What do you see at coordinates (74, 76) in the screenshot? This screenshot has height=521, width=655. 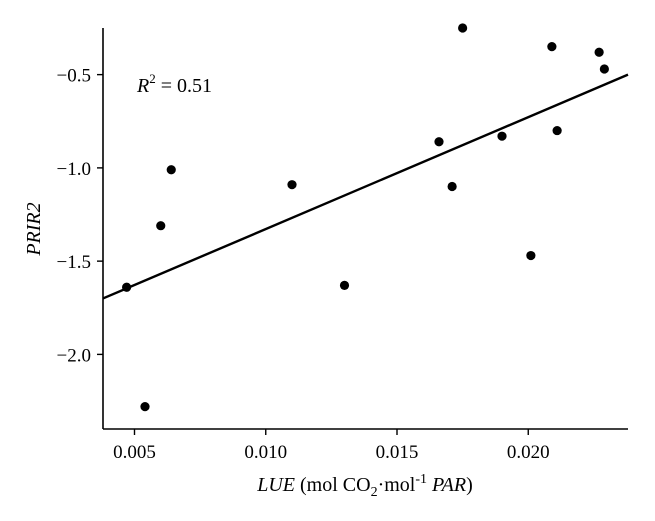 I see `y-tick-label: −0.5` at bounding box center [74, 76].